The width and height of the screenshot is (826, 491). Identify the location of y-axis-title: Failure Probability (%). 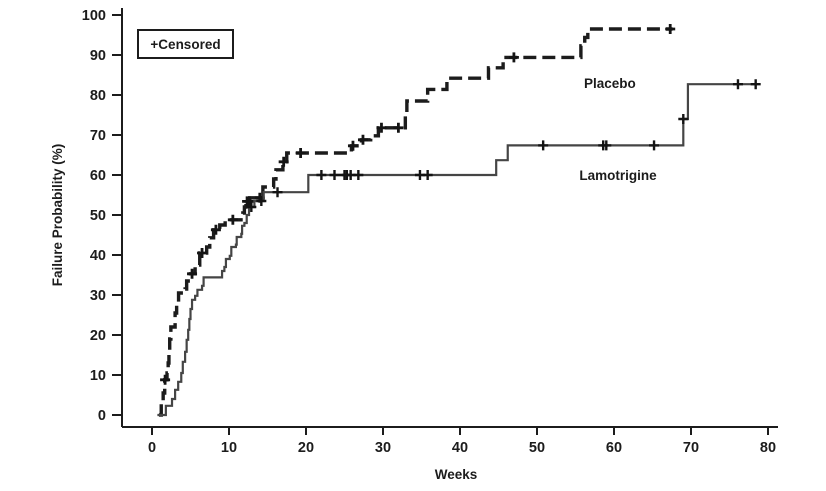
(57, 215).